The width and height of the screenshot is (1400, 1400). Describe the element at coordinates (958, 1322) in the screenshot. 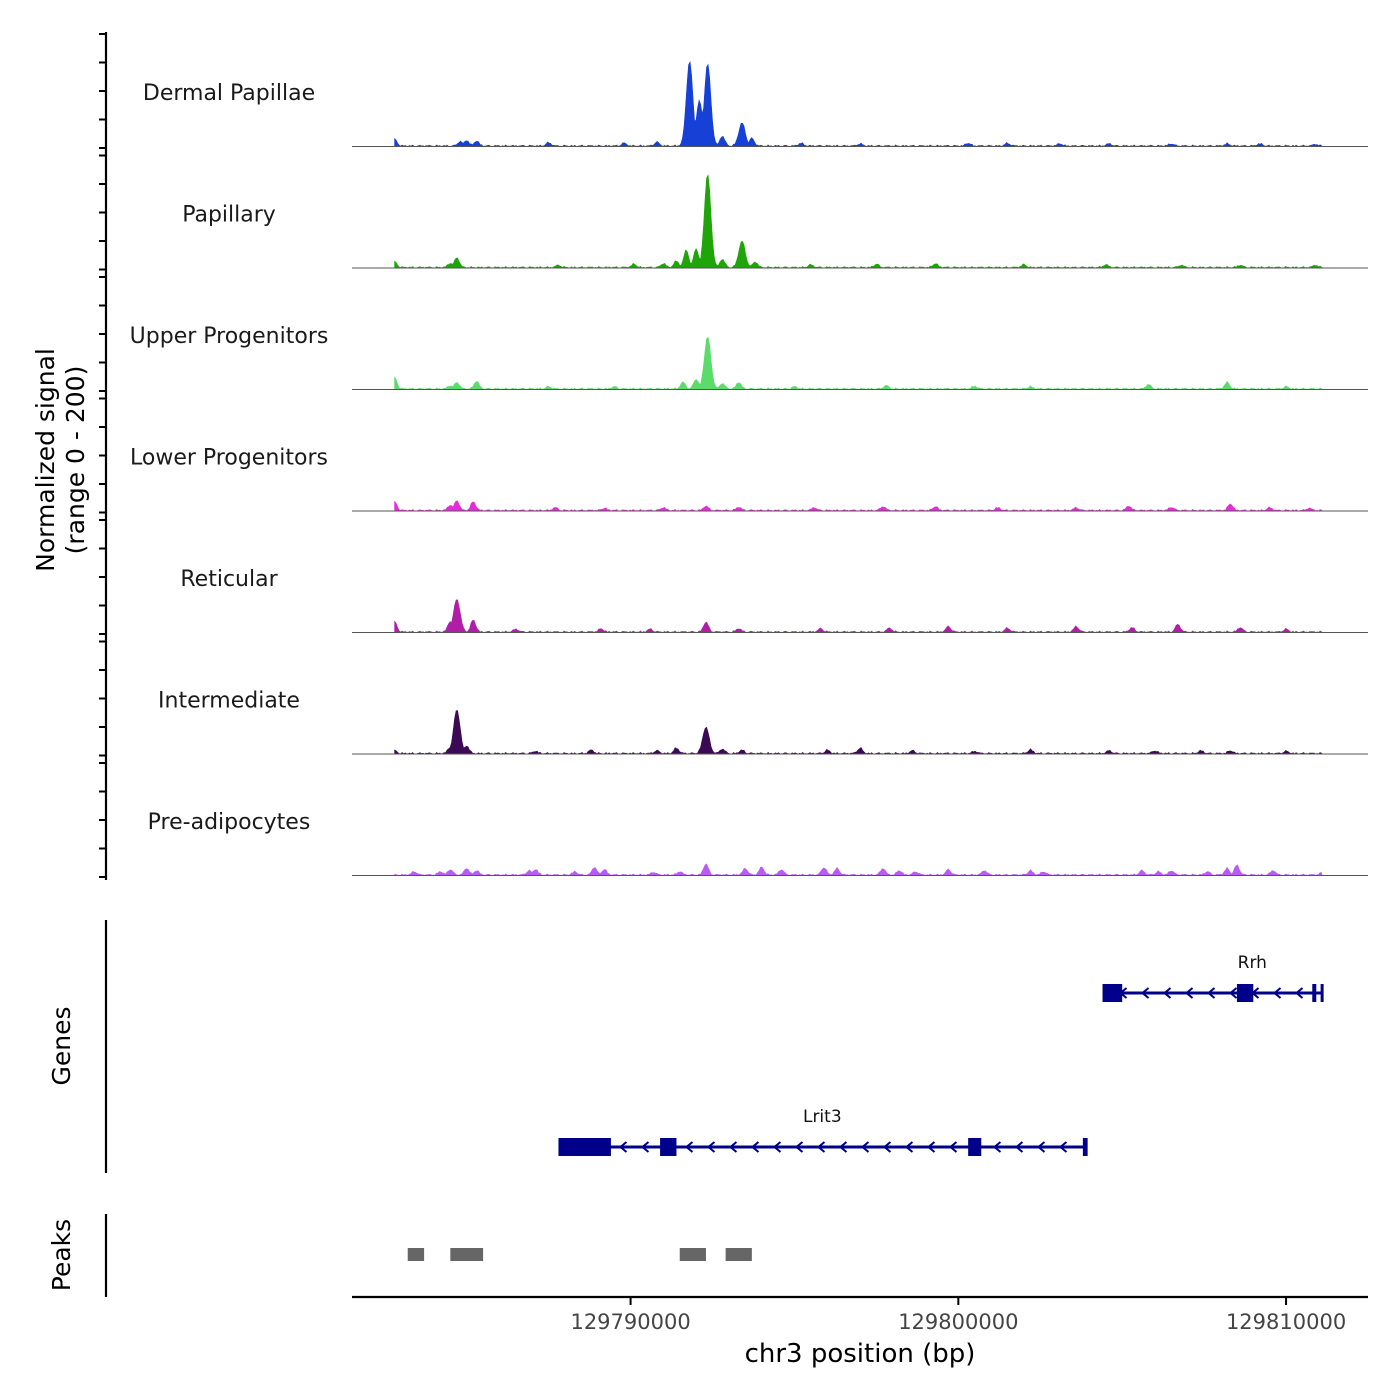

I see `x-tick-label: 129800000` at that location.